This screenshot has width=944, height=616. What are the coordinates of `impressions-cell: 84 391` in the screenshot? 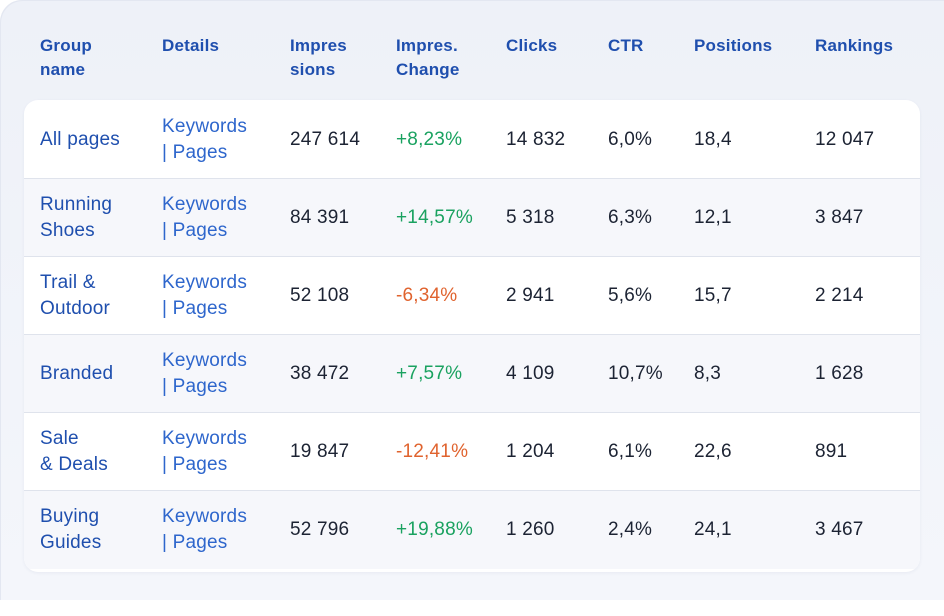 It's located at (320, 217).